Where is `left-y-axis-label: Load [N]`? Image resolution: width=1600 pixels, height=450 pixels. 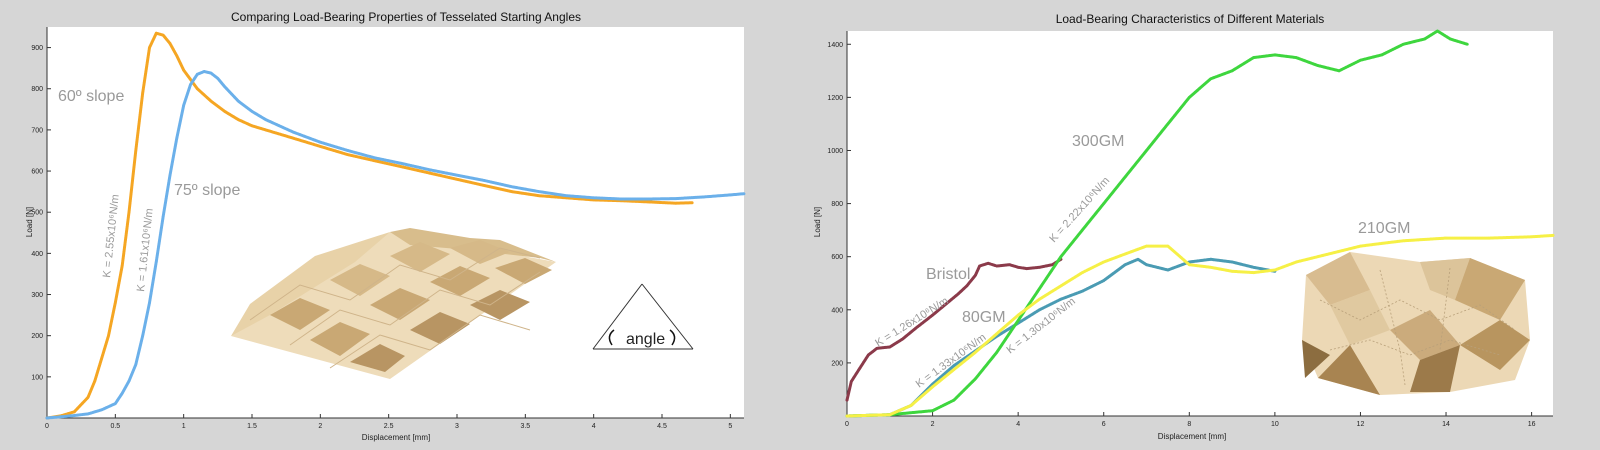
left-y-axis-label: Load [N] is located at coordinates (29, 222).